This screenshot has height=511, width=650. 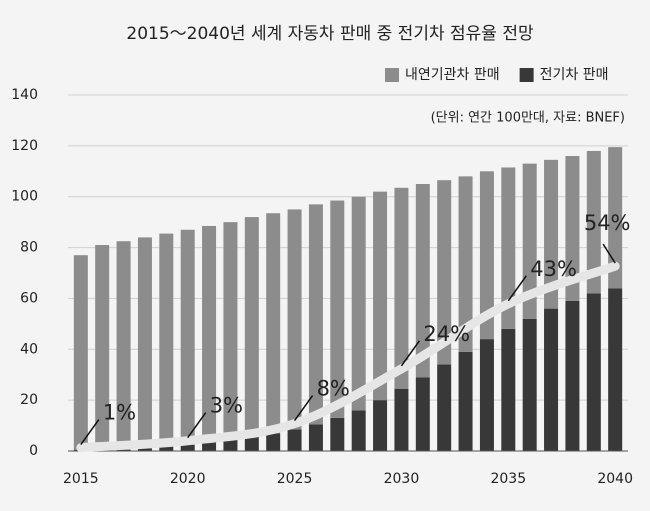 What do you see at coordinates (574, 75) in the screenshot?
I see `legend-label: 전기차 판매` at bounding box center [574, 75].